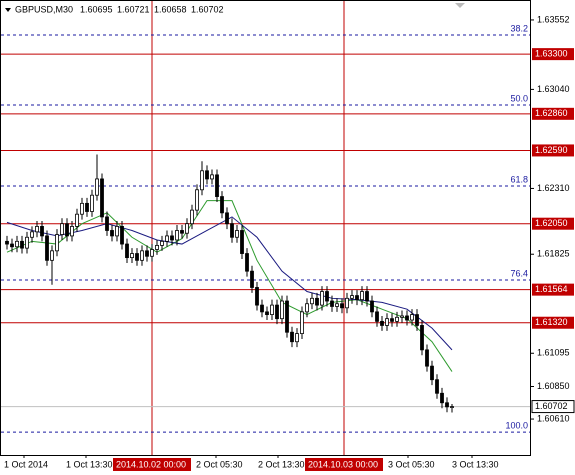 This screenshot has width=575, height=475. What do you see at coordinates (553, 353) in the screenshot?
I see `y-tick-label: 1.61095` at bounding box center [553, 353].